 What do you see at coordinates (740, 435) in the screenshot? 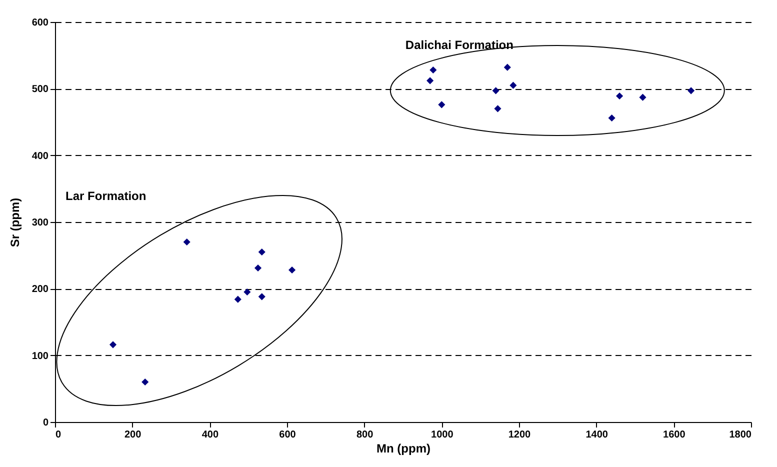
I see `x-tick-label: 1800` at bounding box center [740, 435].